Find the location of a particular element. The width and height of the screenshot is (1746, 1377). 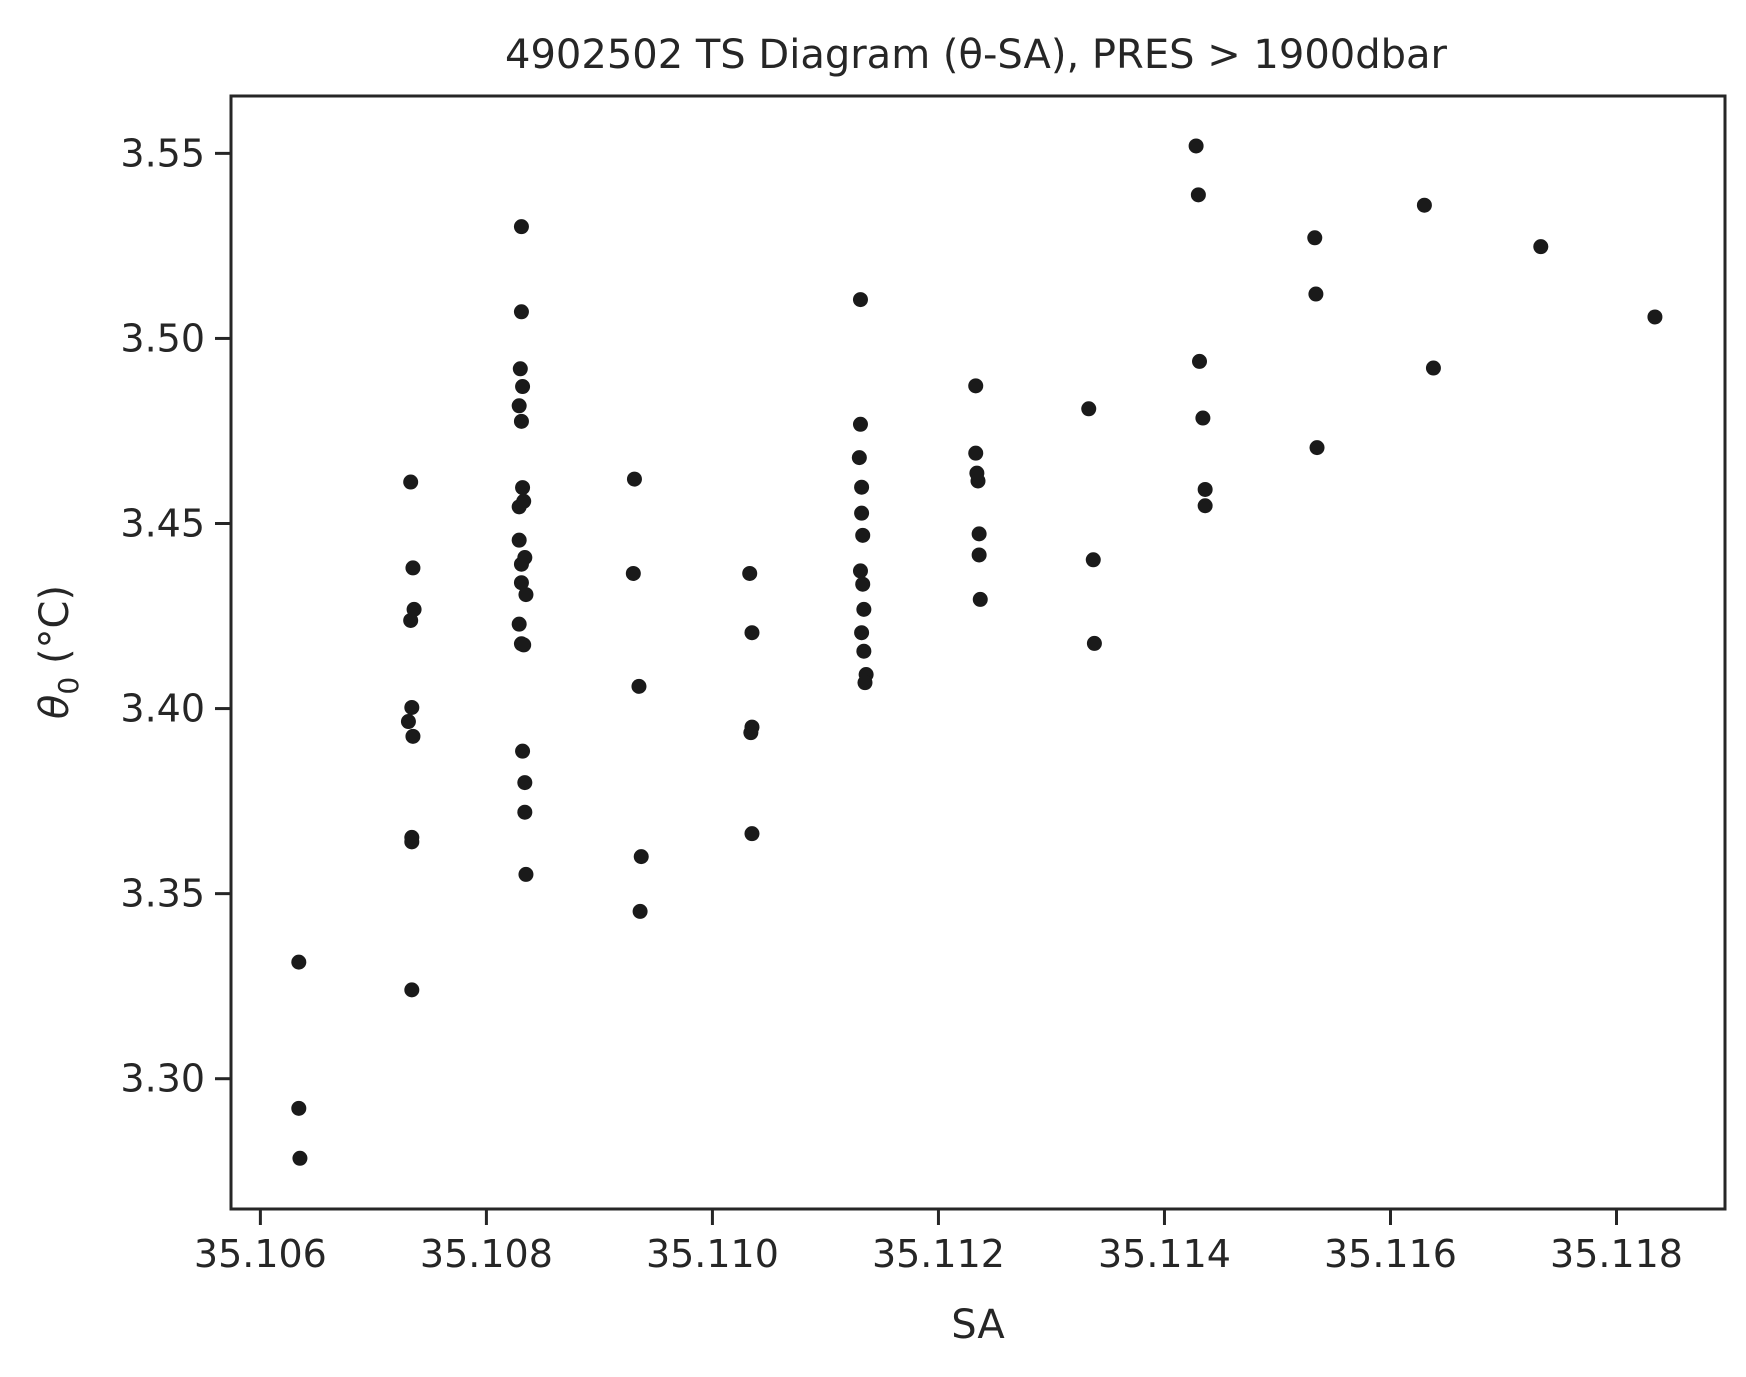

y-axis-label-subscript: 0 is located at coordinates (68, 686).